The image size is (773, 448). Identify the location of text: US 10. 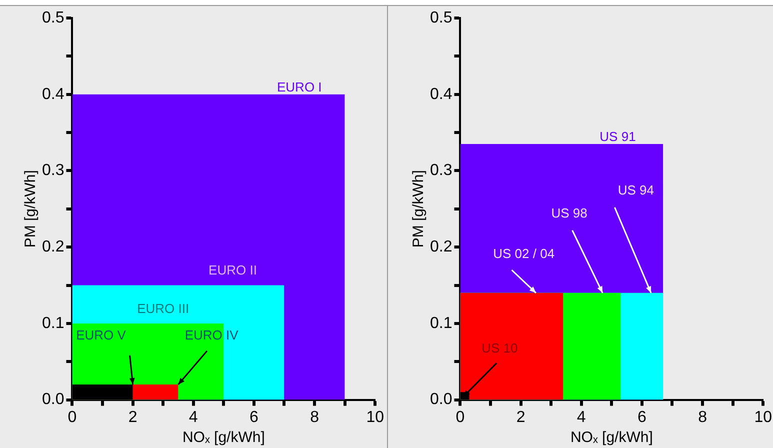
(500, 348).